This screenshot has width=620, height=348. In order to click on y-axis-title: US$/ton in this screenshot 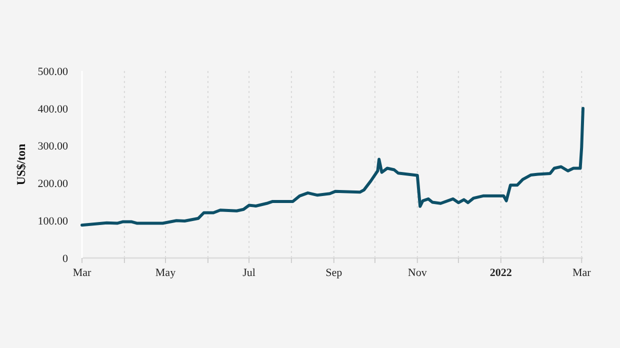, I will do `click(21, 165)`.